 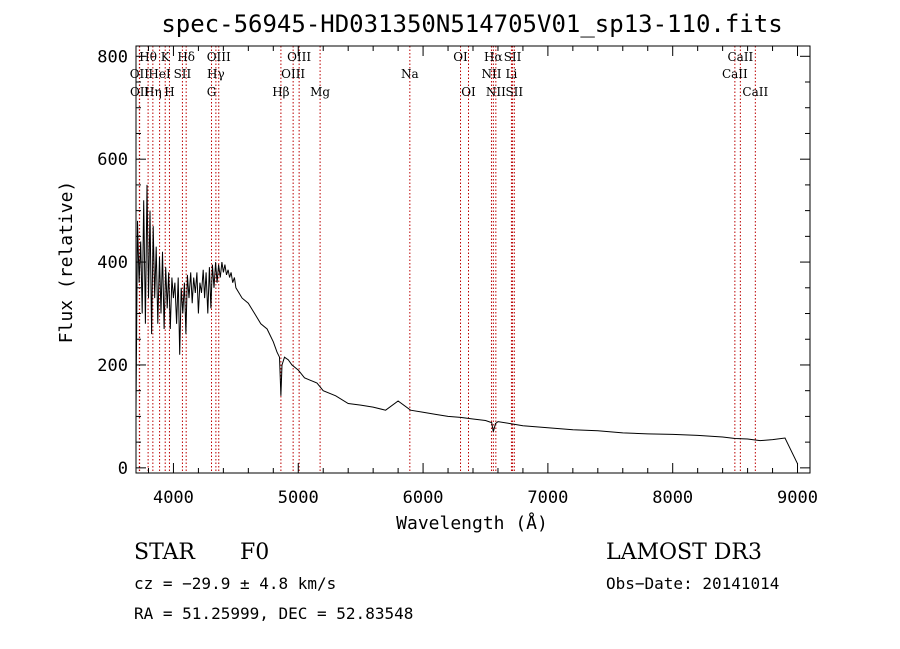 What do you see at coordinates (112, 57) in the screenshot?
I see `y-tick-label: 800` at bounding box center [112, 57].